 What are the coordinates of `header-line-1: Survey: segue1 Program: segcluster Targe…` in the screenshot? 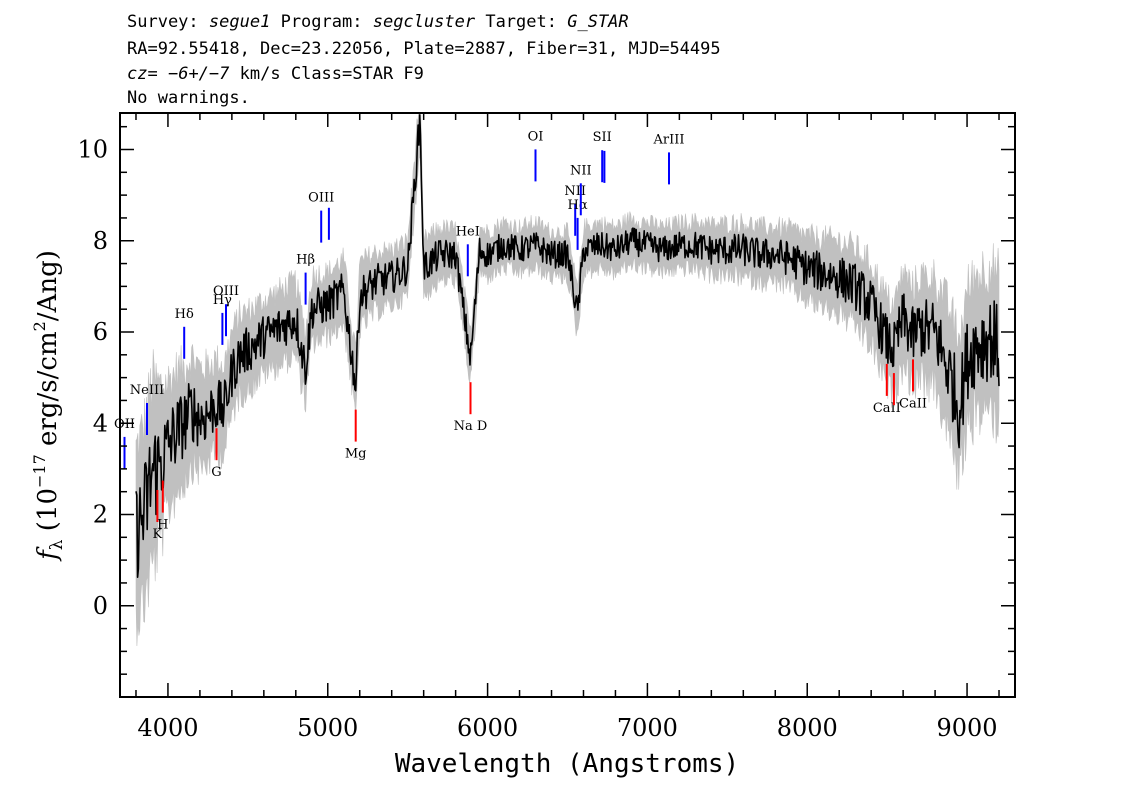 It's located at (378, 22).